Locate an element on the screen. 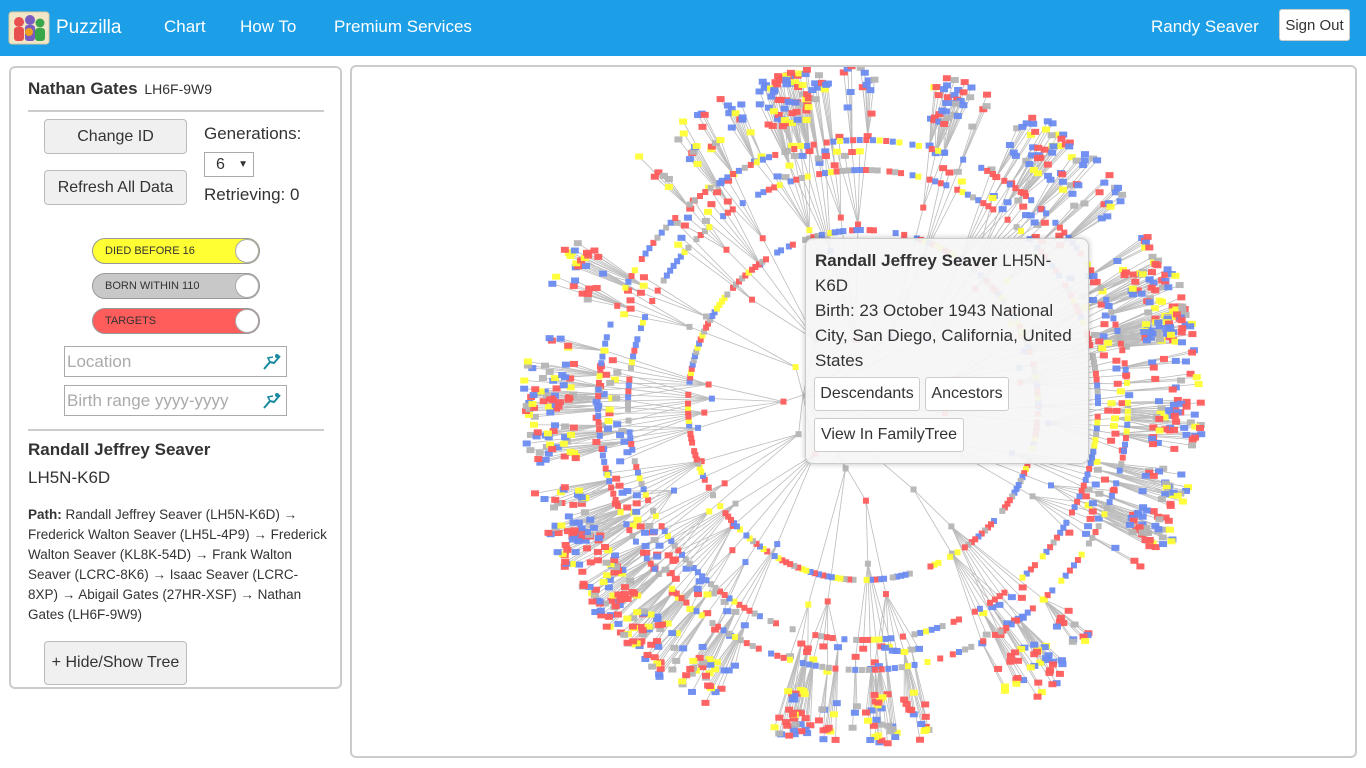 Image resolution: width=1366 pixels, height=768 pixels. sign-out-button: Sign Out is located at coordinates (1314, 25).